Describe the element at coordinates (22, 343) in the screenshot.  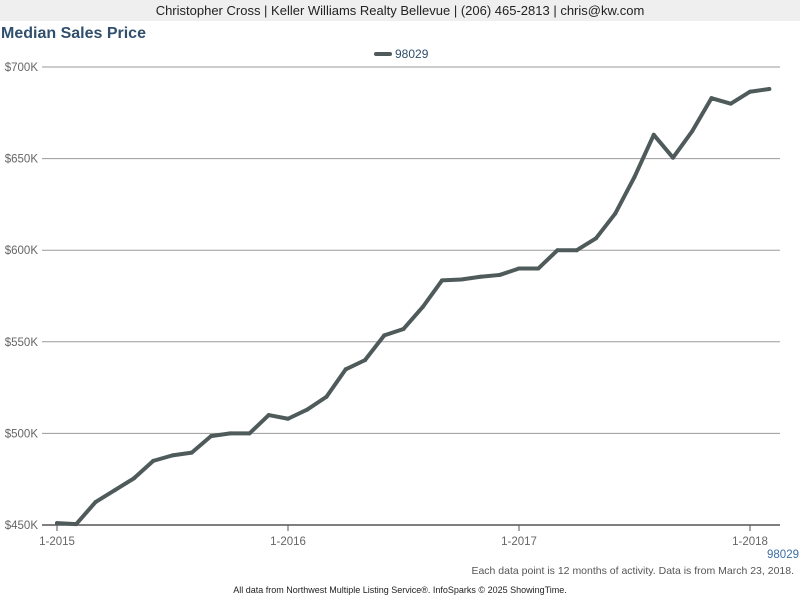
I see `y-tick-label: $550K` at that location.